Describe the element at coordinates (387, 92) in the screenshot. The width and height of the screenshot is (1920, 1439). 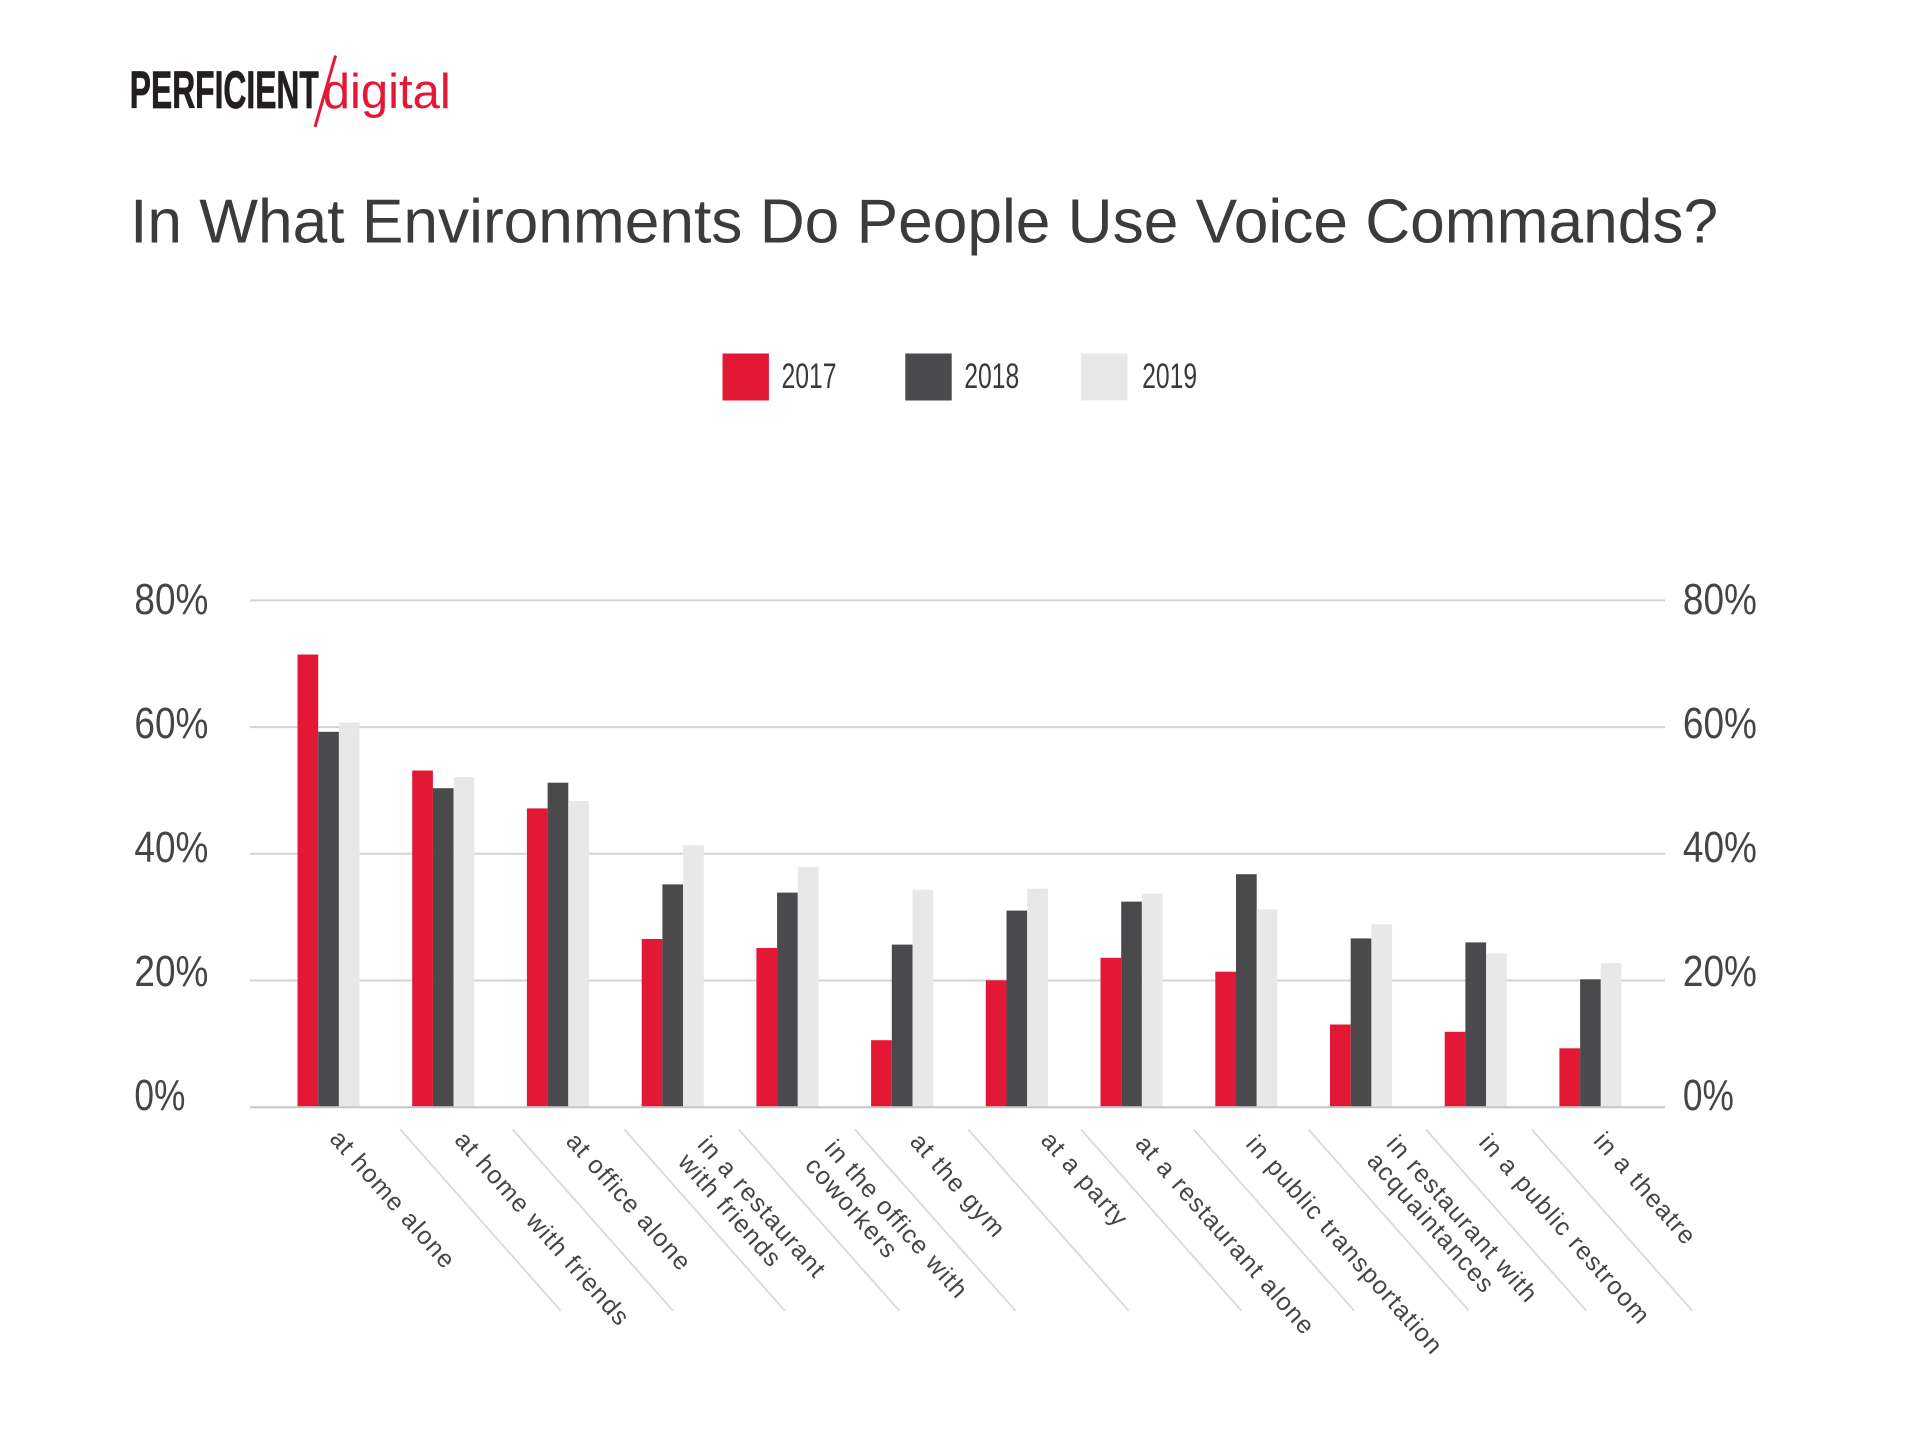
I see `svg-text: digital` at that location.